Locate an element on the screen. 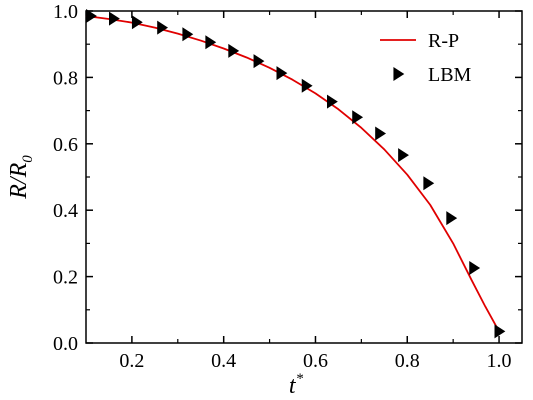 Image resolution: width=533 pixels, height=400 pixels. y-tick-label: 0.2 is located at coordinates (65, 278).